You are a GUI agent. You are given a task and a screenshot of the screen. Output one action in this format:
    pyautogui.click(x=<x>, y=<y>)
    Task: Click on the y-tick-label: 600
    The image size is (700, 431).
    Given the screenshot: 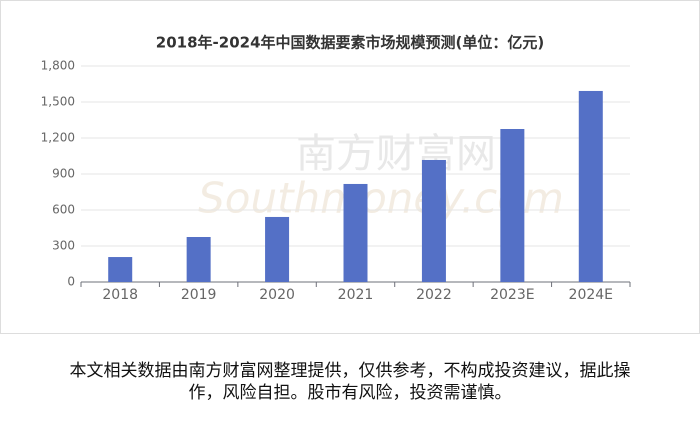 What is the action you would take?
    pyautogui.click(x=63, y=210)
    